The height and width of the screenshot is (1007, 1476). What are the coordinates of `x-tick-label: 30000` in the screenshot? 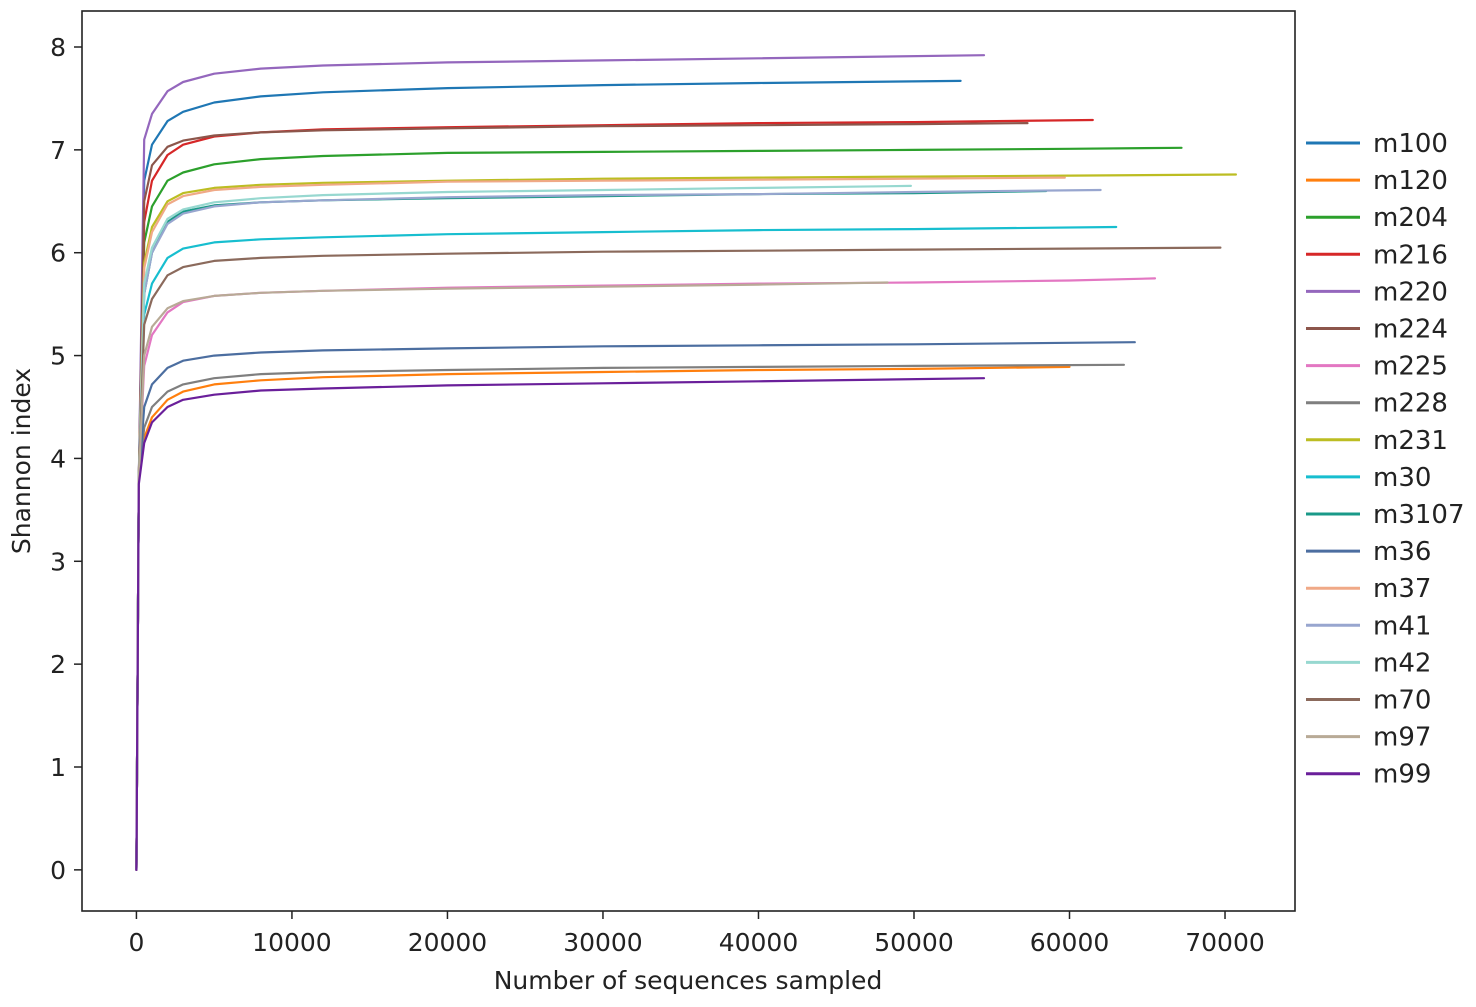 It's located at (603, 942).